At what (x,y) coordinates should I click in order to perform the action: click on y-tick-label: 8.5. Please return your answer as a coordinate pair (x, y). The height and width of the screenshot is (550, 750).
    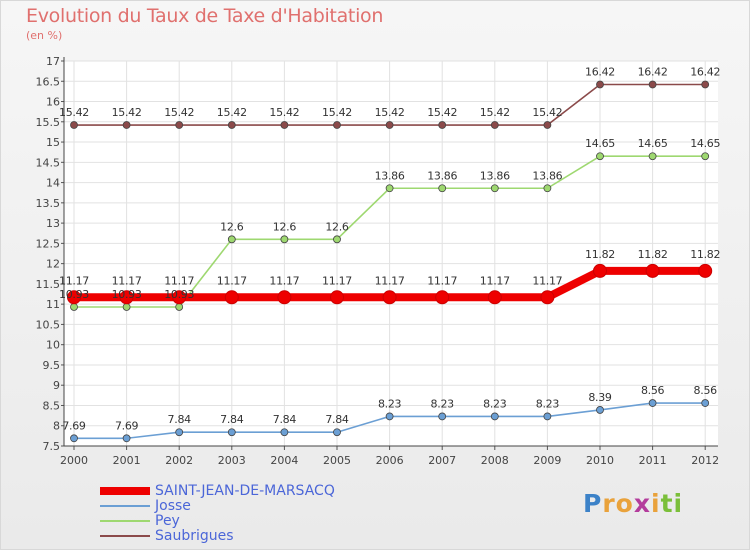
    Looking at the image, I should click on (52, 405).